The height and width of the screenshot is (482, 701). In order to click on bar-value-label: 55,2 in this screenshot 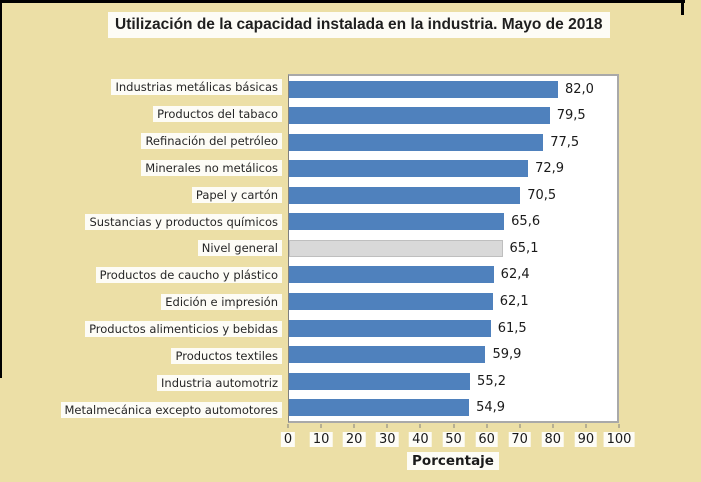, I will do `click(491, 381)`.